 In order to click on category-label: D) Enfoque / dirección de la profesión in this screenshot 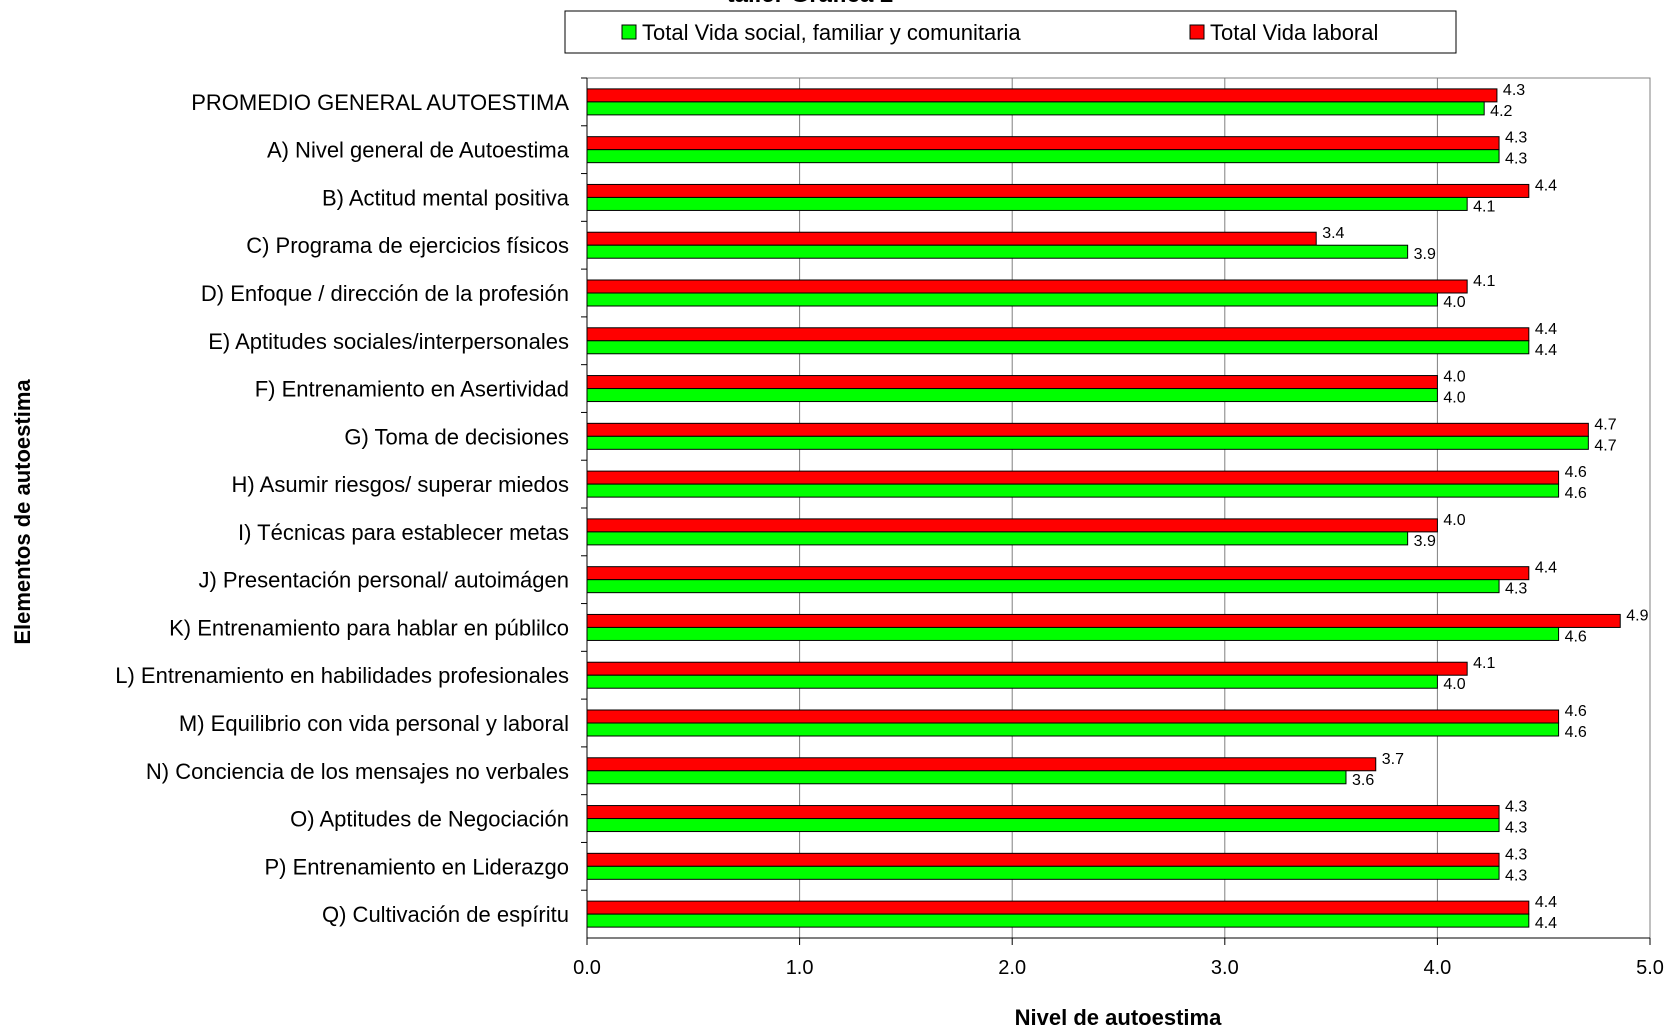, I will do `click(385, 293)`.